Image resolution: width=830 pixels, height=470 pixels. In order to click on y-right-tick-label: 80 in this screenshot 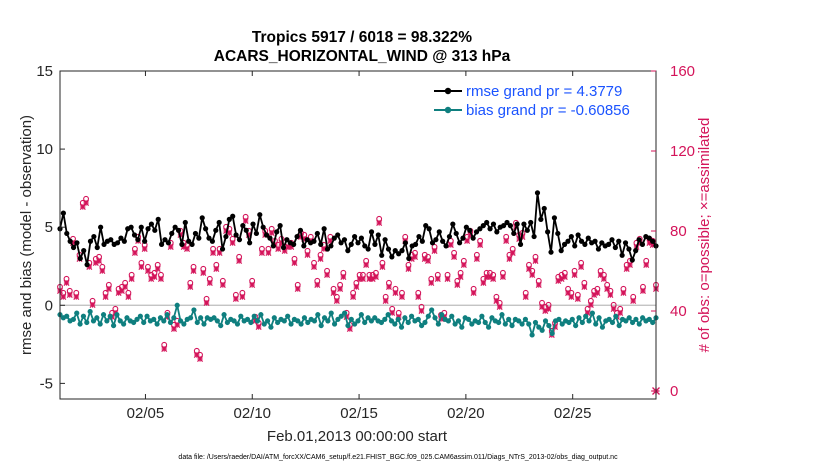, I will do `click(678, 231)`.